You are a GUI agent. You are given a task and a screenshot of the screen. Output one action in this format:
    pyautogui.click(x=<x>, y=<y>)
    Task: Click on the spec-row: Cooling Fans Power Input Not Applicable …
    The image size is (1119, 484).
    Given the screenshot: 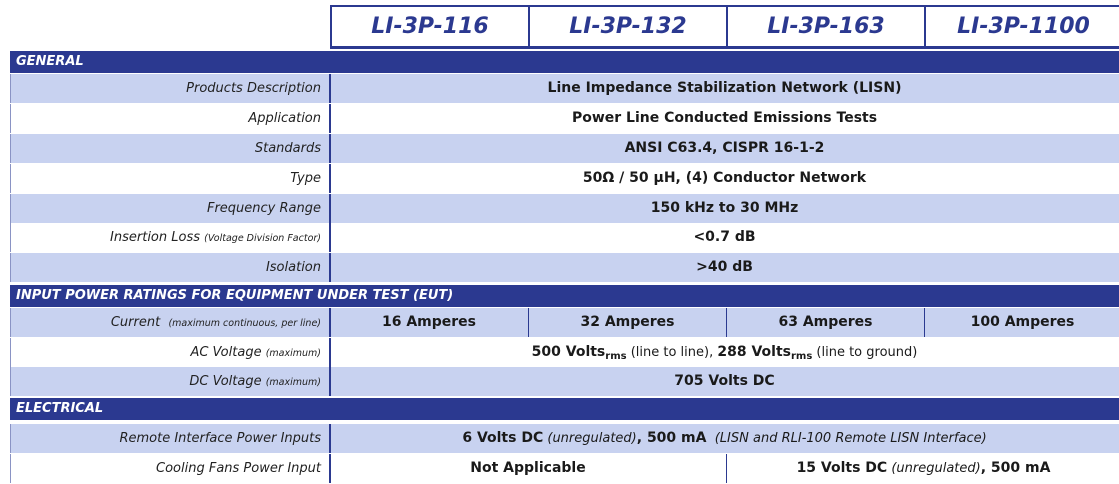 What is the action you would take?
    pyautogui.click(x=564, y=469)
    